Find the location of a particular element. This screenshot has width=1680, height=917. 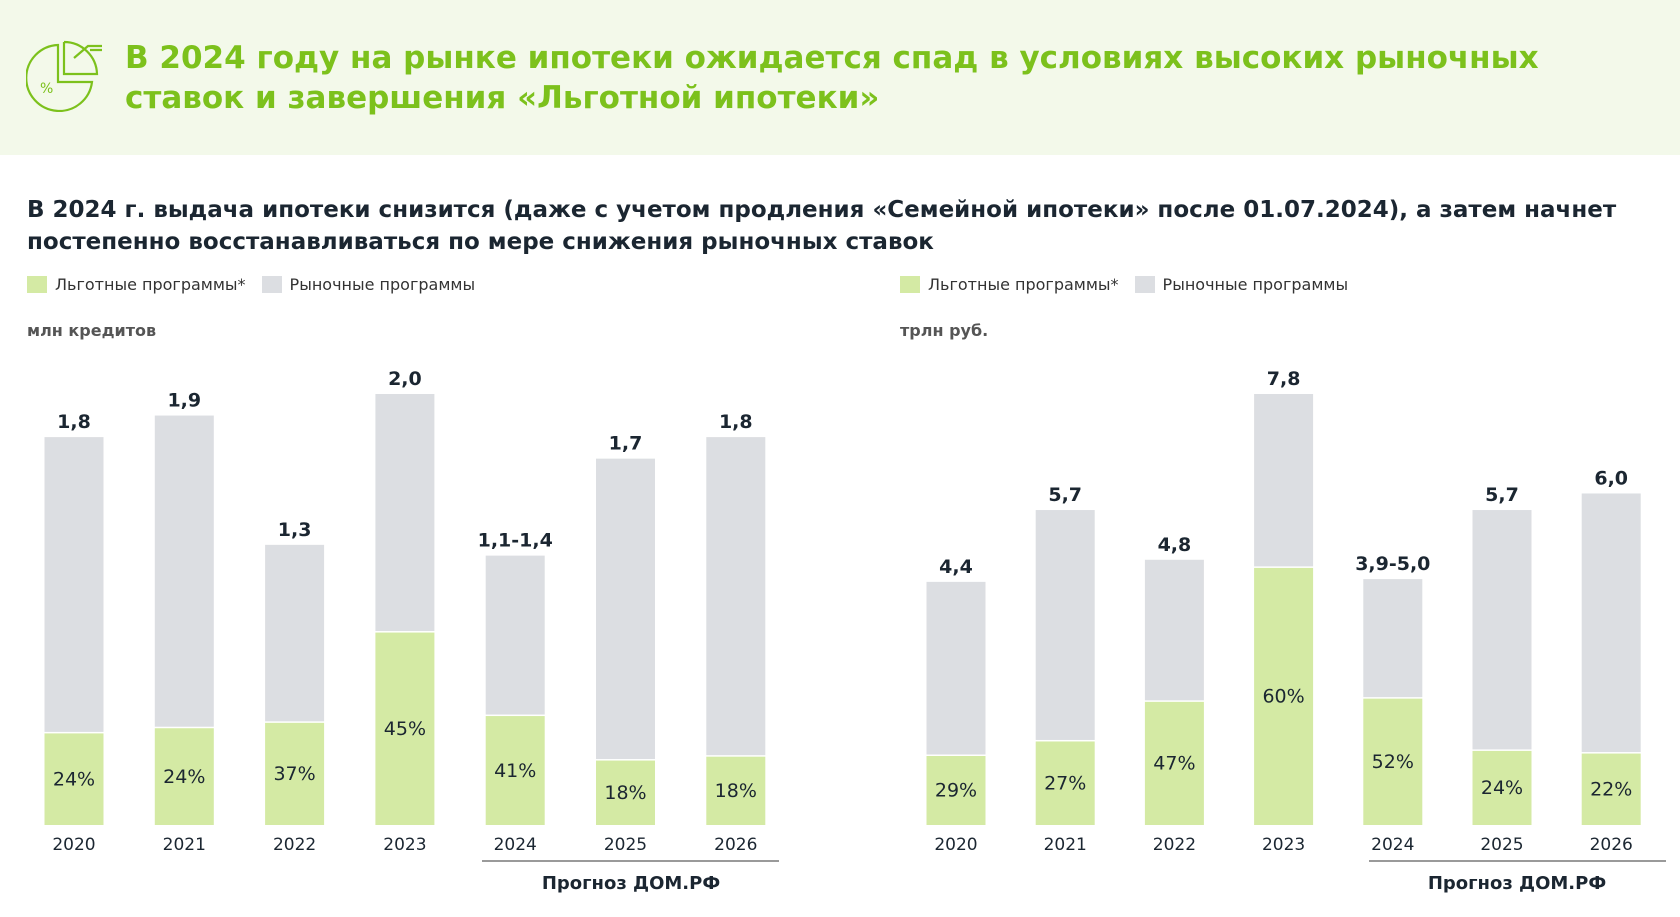

total-label: 1,7 is located at coordinates (626, 444).